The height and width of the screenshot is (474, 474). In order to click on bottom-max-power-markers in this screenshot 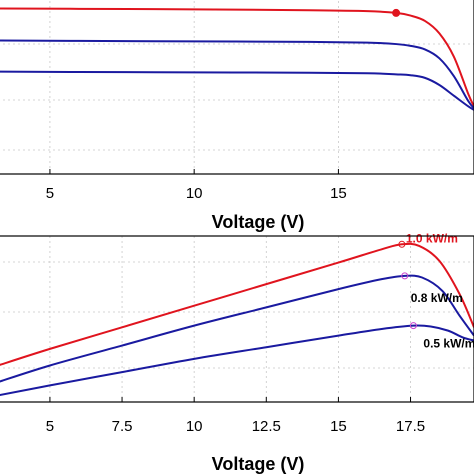, I will do `click(407, 285)`.